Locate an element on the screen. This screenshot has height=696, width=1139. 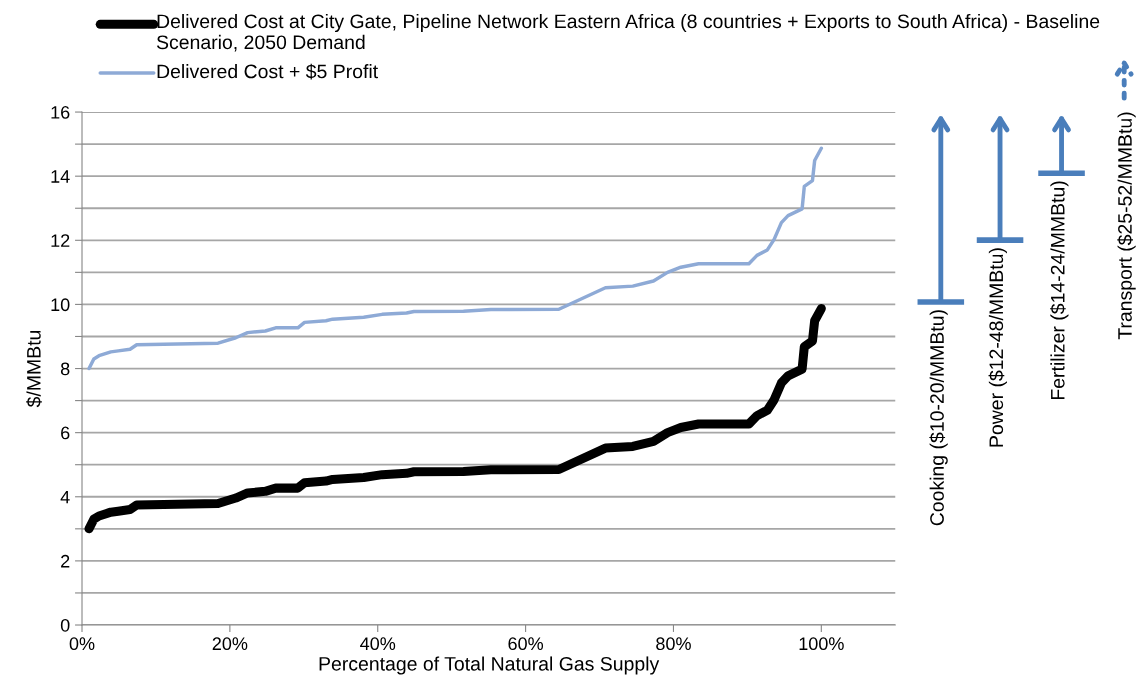
y-tick-label: 10 is located at coordinates (60, 305).